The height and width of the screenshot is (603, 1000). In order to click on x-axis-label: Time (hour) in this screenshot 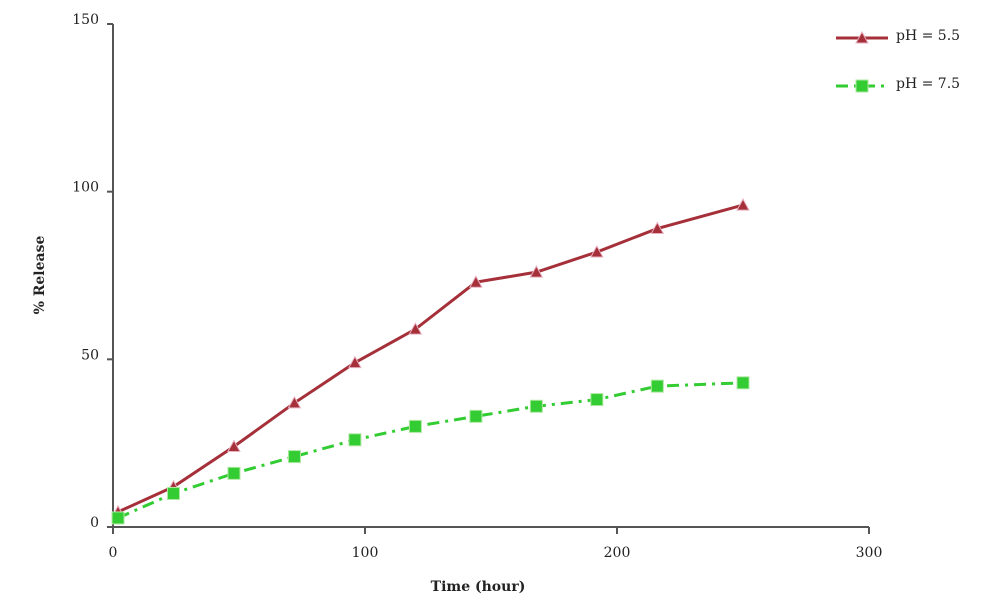, I will do `click(478, 587)`.